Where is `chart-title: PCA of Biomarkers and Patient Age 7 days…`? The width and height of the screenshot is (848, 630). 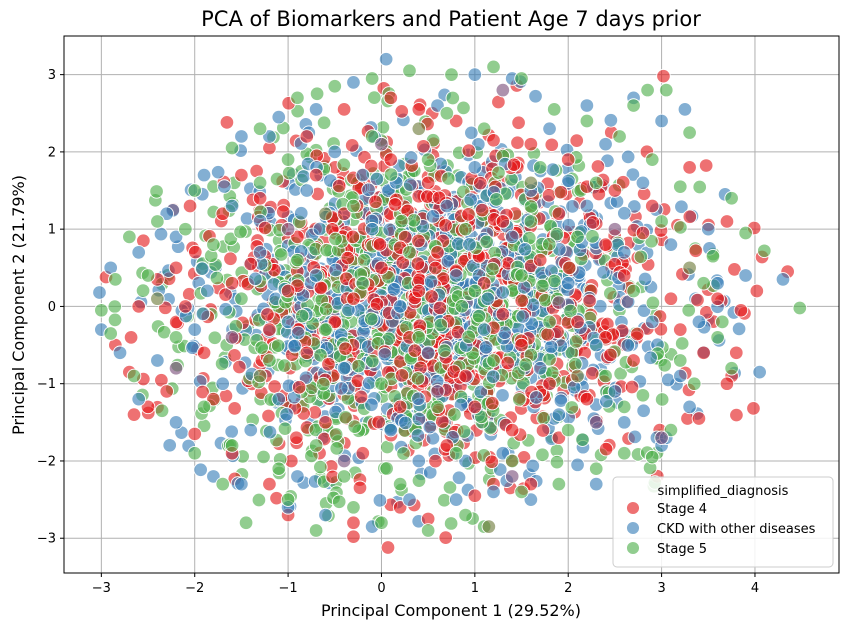
chart-title: PCA of Biomarkers and Patient Age 7 days… is located at coordinates (451, 19).